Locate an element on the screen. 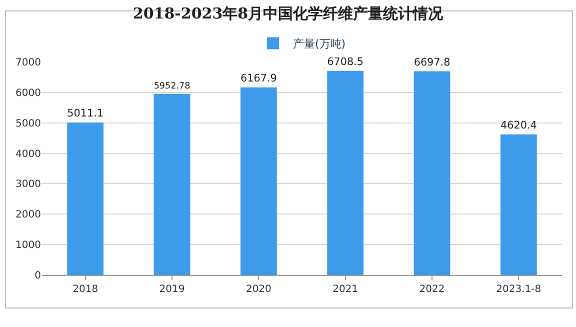  x-tick-label: 2023.1-8 is located at coordinates (519, 289).